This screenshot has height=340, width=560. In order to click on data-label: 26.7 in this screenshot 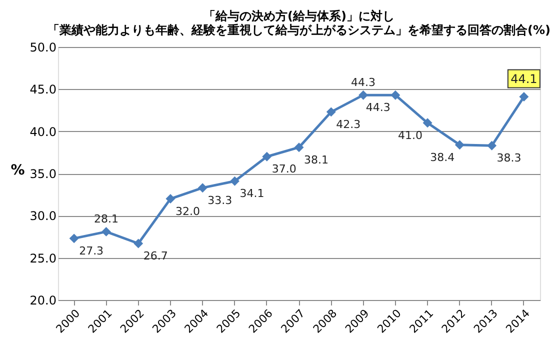, I will do `click(155, 255)`.